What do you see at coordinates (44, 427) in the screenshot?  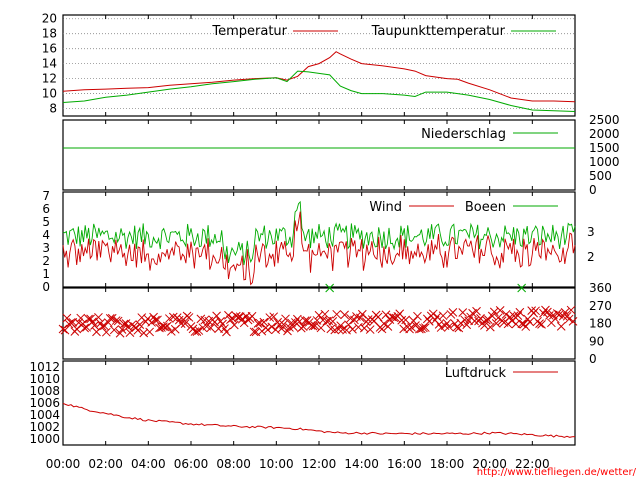 I see `pressure-y-tick: 1002` at bounding box center [44, 427].